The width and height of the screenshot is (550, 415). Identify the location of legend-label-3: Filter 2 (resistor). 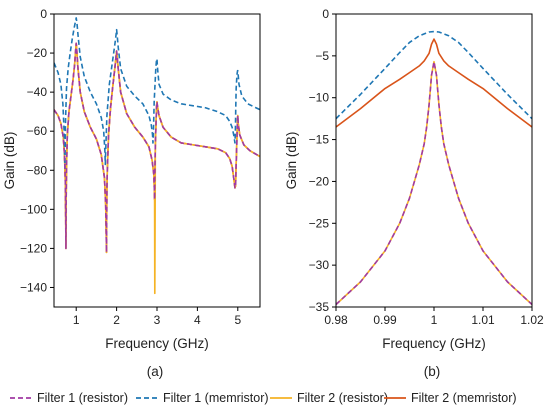
(342, 398).